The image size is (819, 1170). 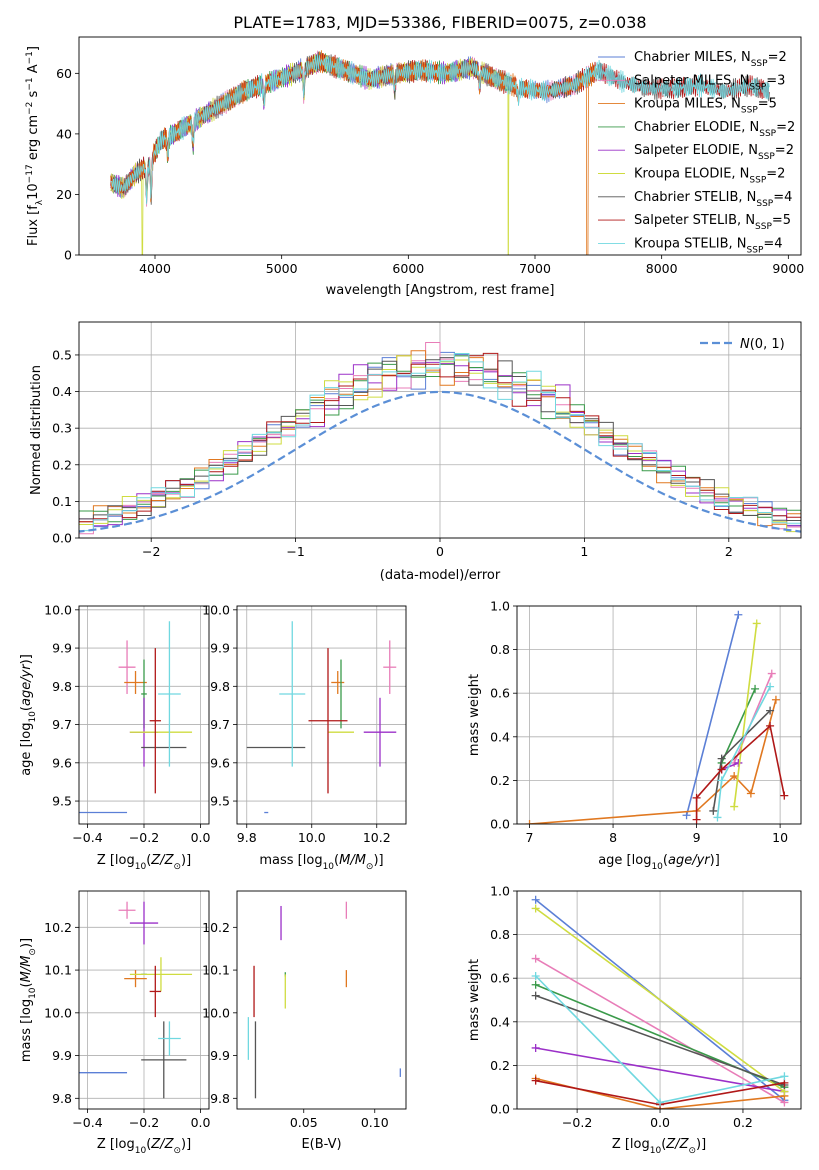 I want to click on legend-entry: N(0, 1), so click(x=762, y=344).